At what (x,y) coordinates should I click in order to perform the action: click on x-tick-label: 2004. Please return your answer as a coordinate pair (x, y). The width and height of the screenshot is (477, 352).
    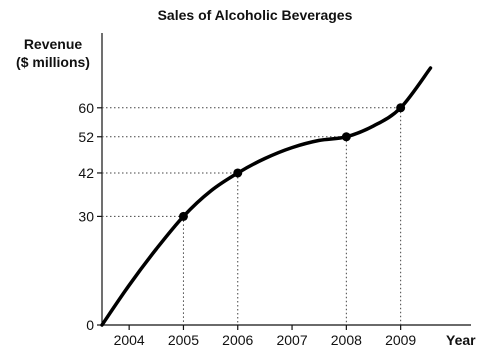
    Looking at the image, I should click on (129, 340).